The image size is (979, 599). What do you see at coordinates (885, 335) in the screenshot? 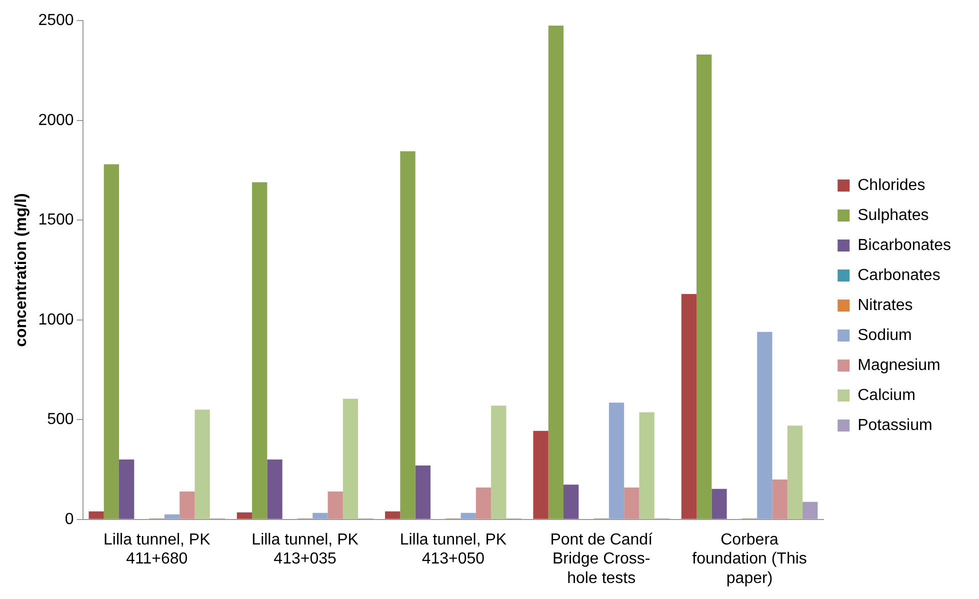
I see `legend-label: Sodium` at bounding box center [885, 335].